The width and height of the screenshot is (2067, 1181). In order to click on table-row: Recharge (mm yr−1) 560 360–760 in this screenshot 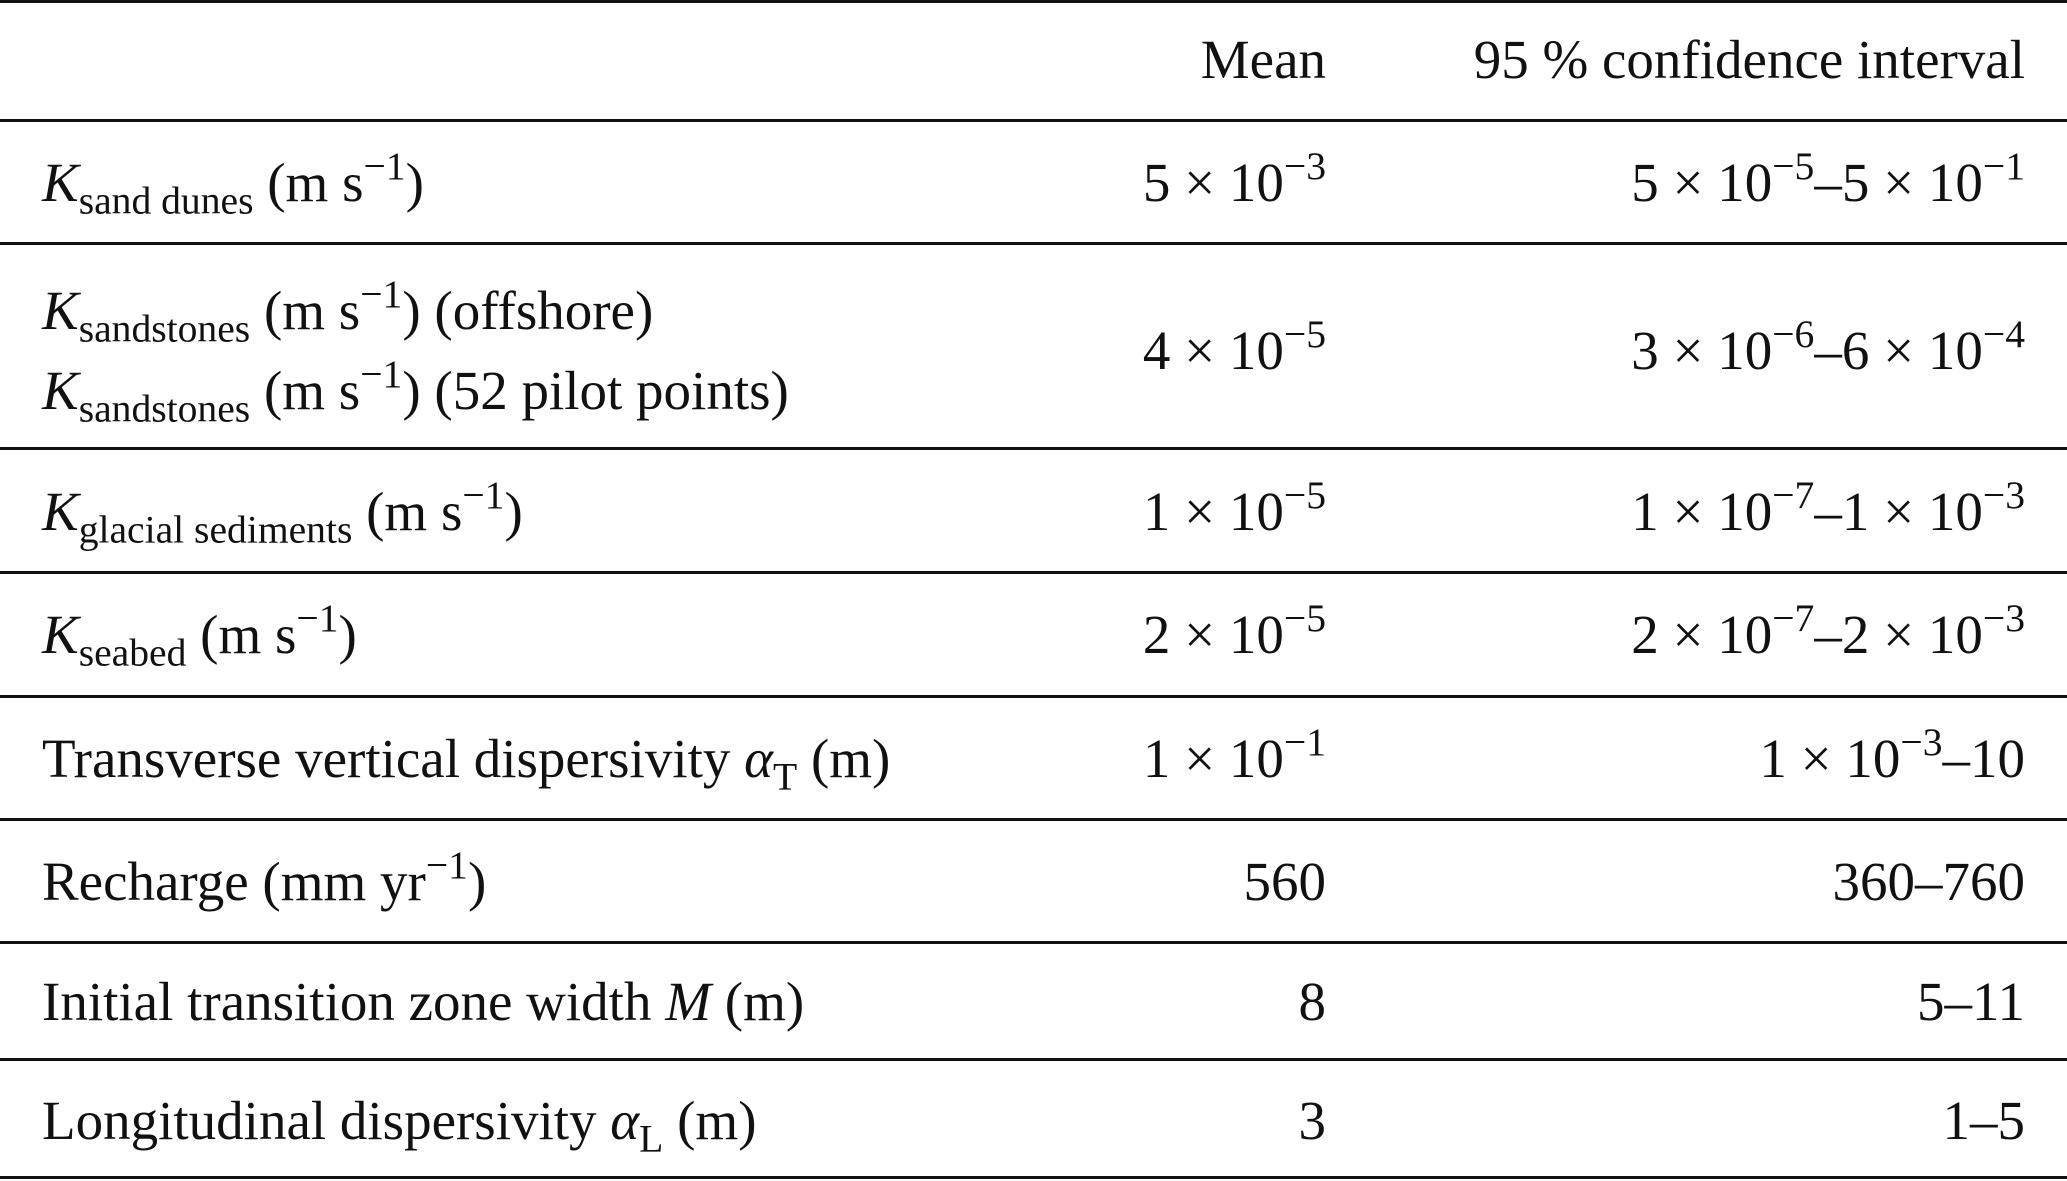, I will do `click(1033, 880)`.